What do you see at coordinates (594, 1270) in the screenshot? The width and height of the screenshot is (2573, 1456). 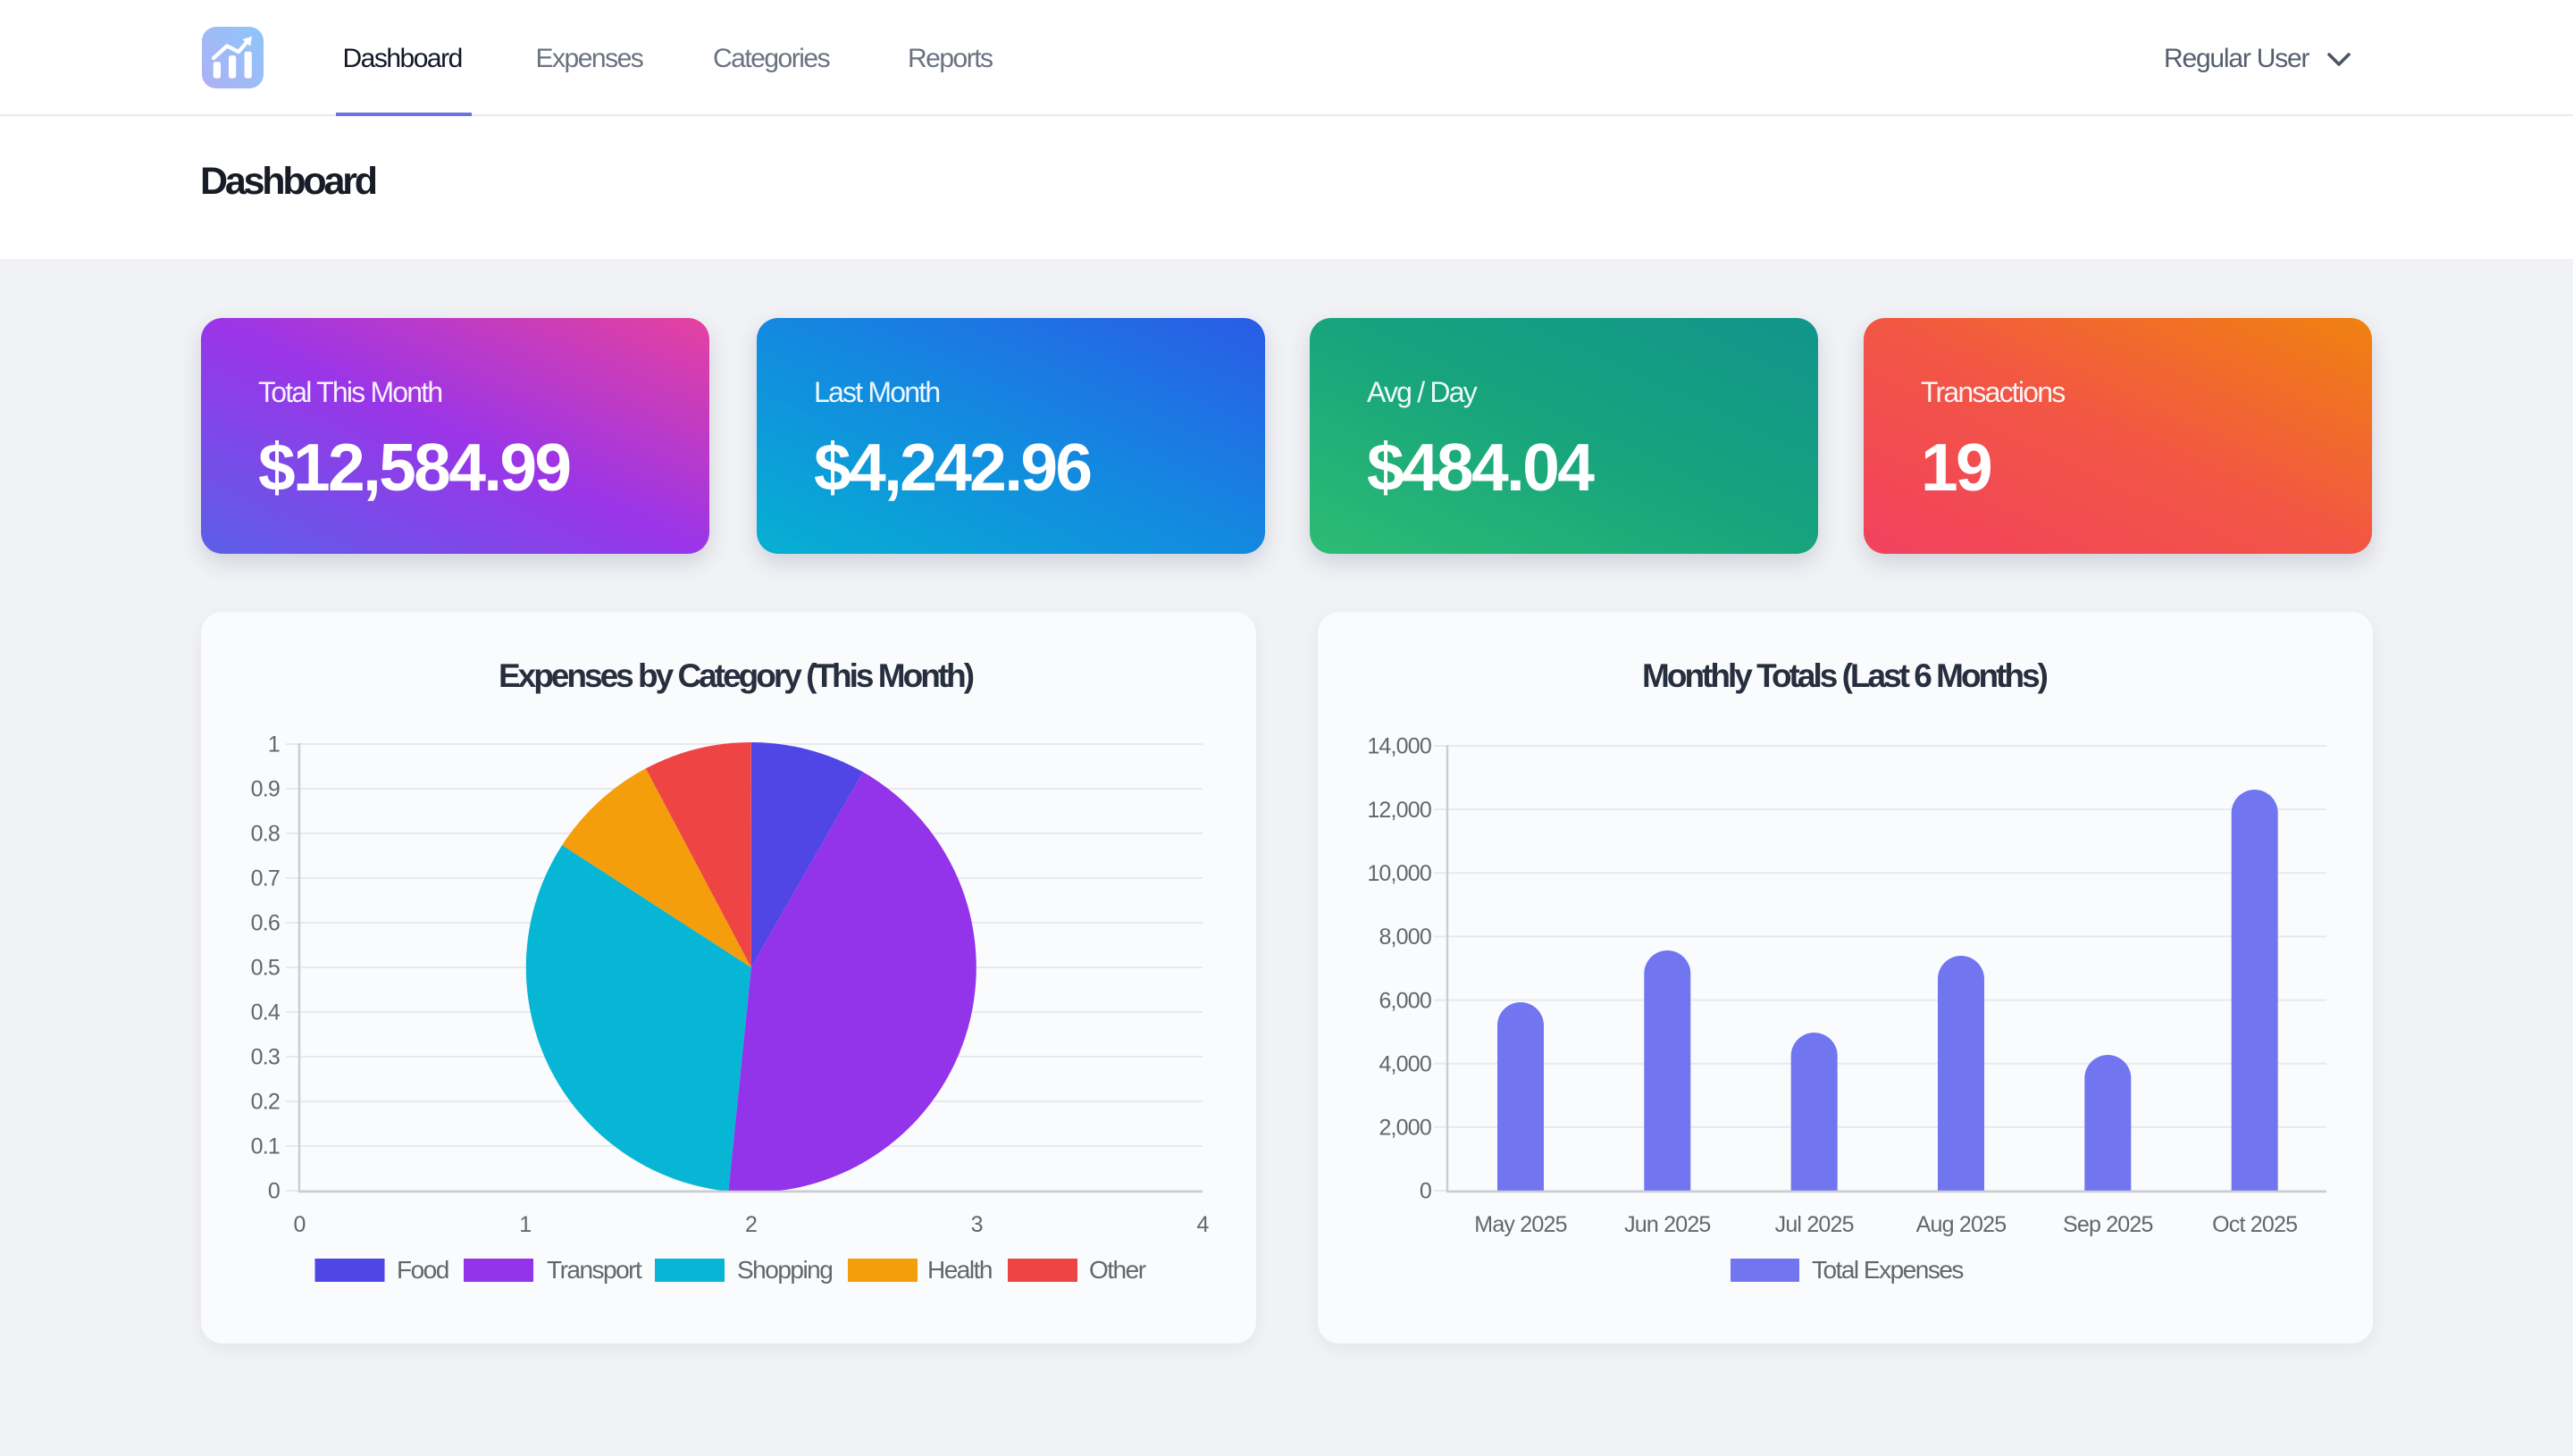 I see `svg-text: Transport` at bounding box center [594, 1270].